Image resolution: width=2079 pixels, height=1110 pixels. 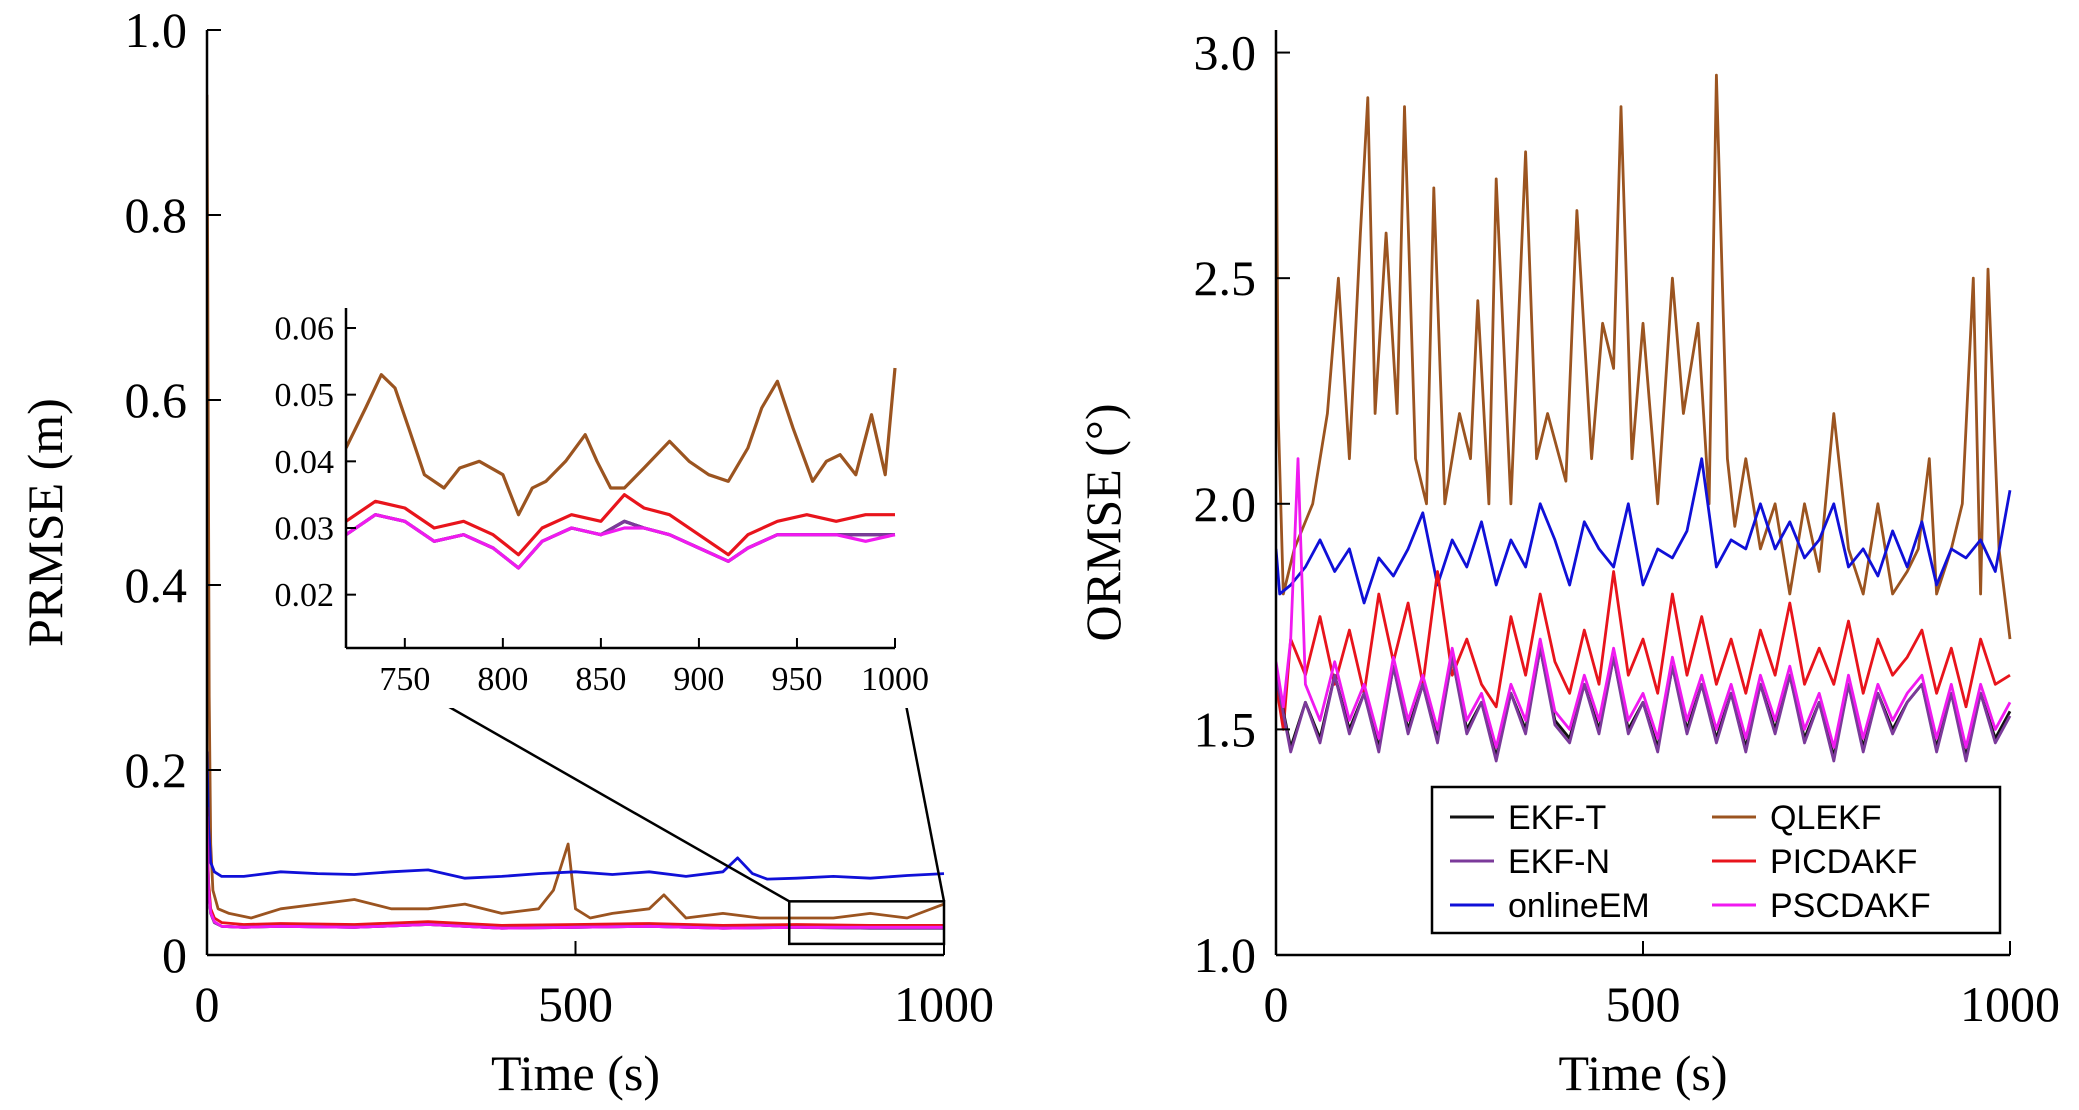 What do you see at coordinates (1642, 1073) in the screenshot?
I see `ormse-x-axis-title: Time (s)` at bounding box center [1642, 1073].